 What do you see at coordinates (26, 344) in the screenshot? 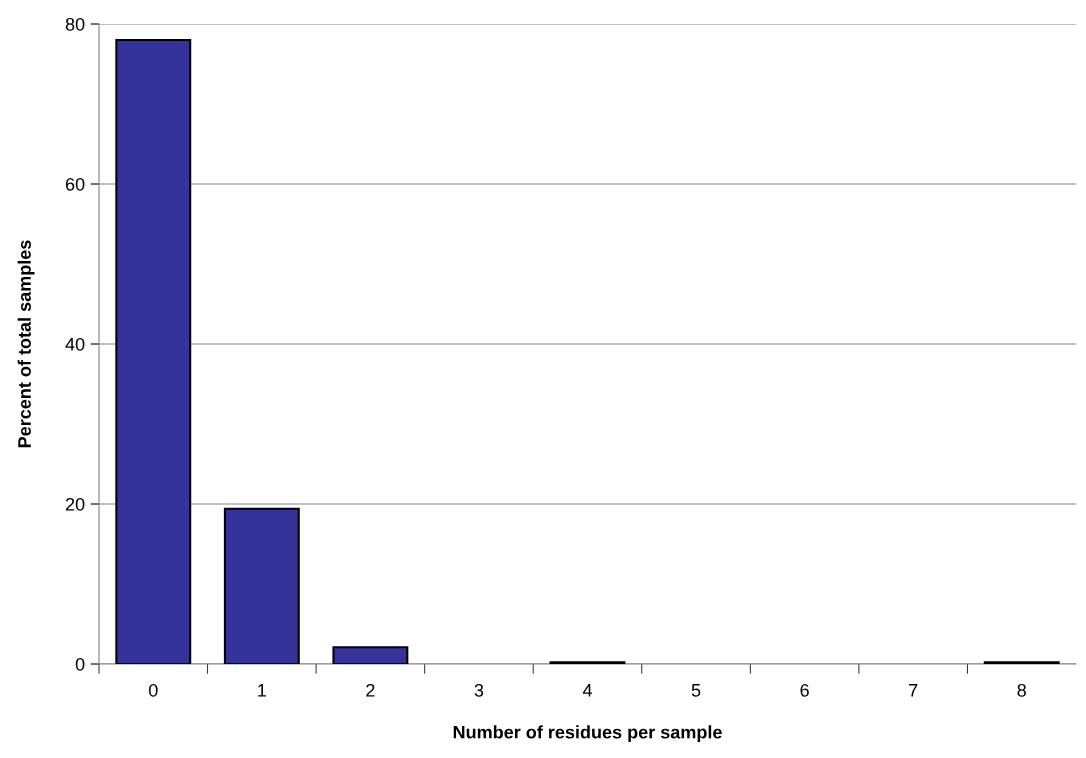
I see `y-axis-title: Percent of total samples` at bounding box center [26, 344].